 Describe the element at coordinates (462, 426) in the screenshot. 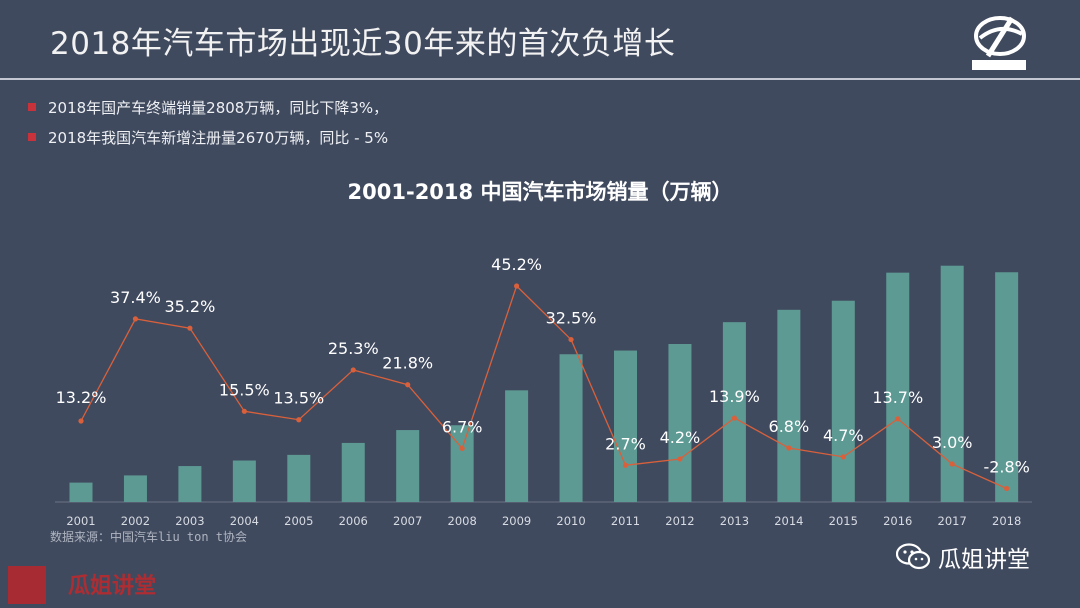

I see `growth-label-2008: 6.7%` at that location.